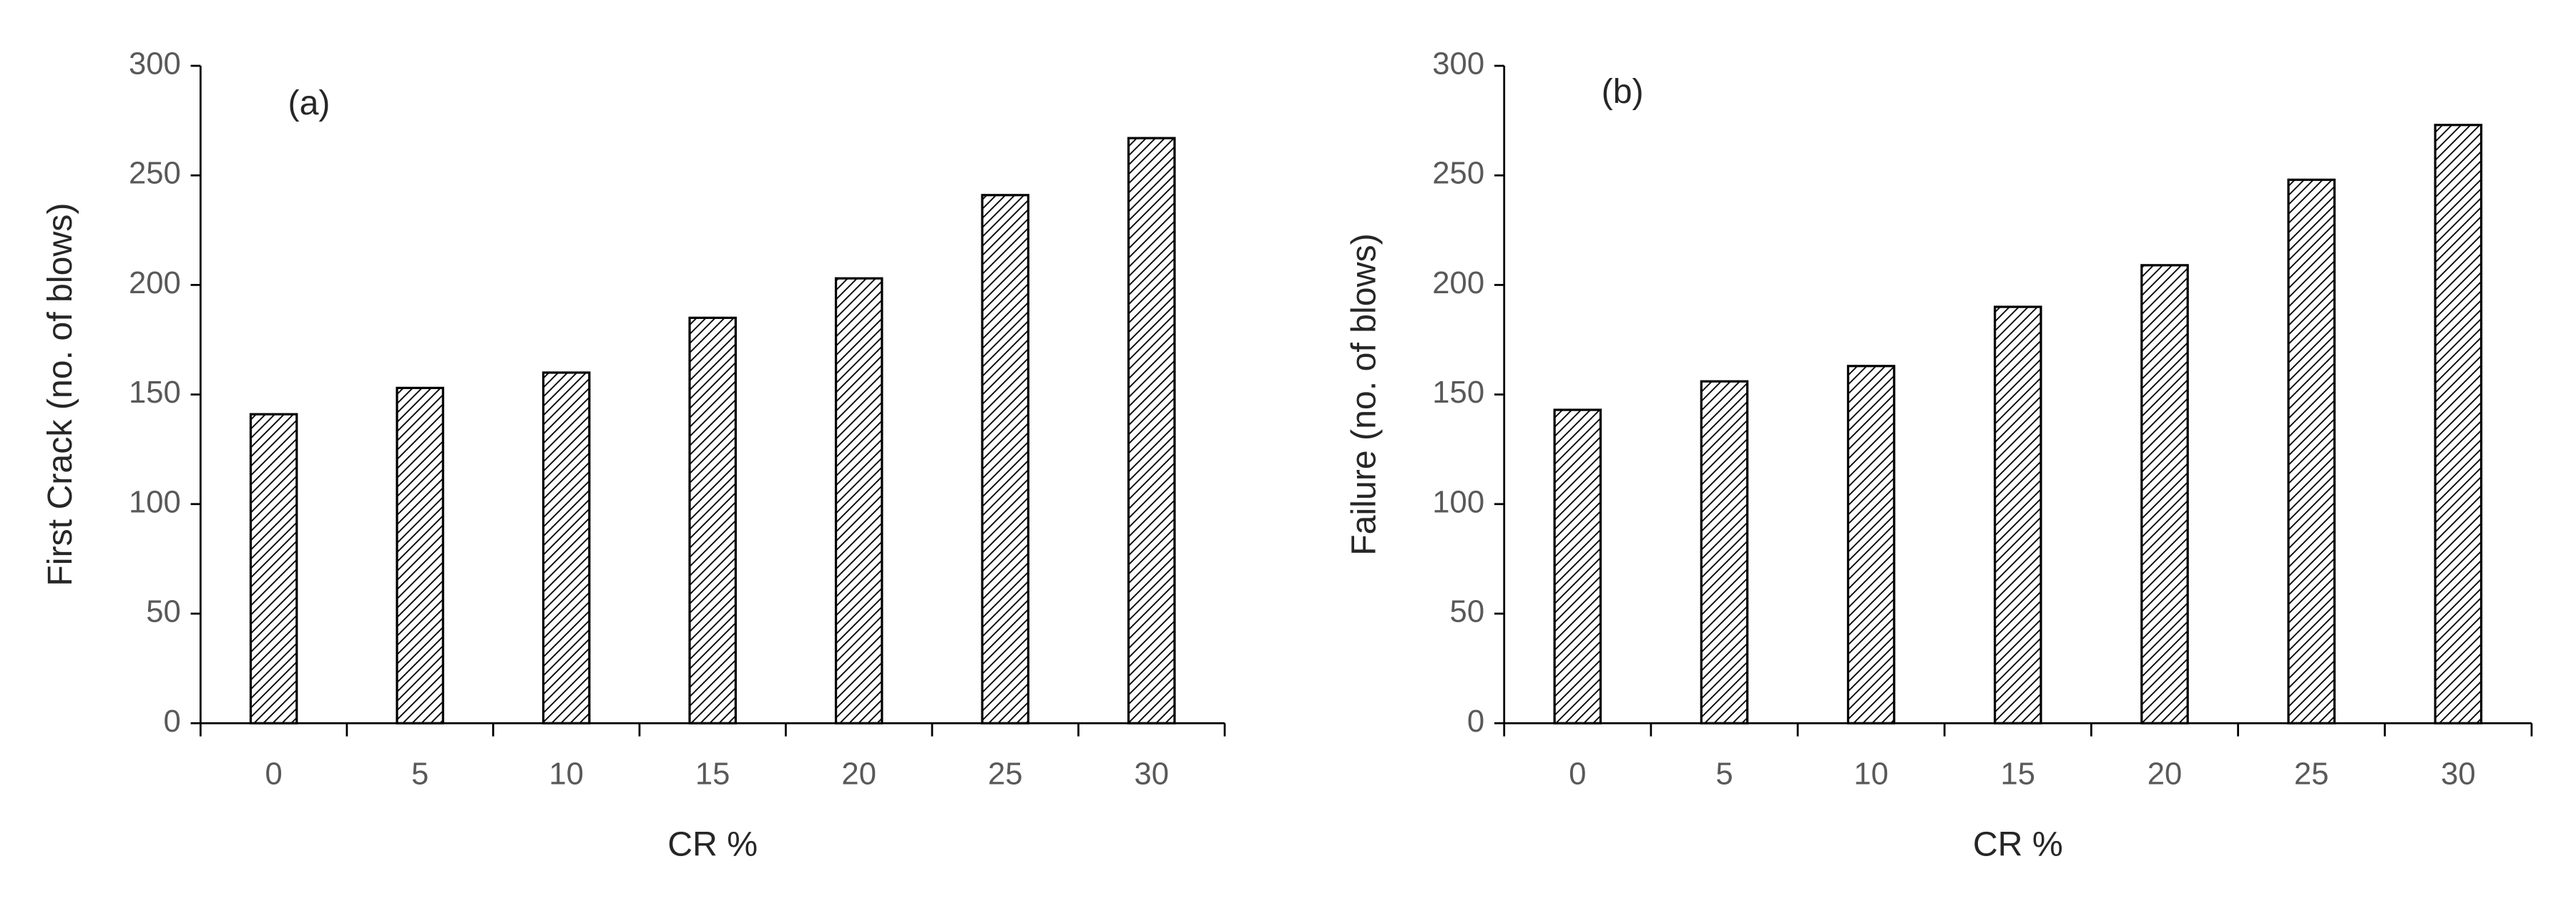  Describe the element at coordinates (1363, 394) in the screenshot. I see `y-axis-title: Failure (no. of blows)` at that location.